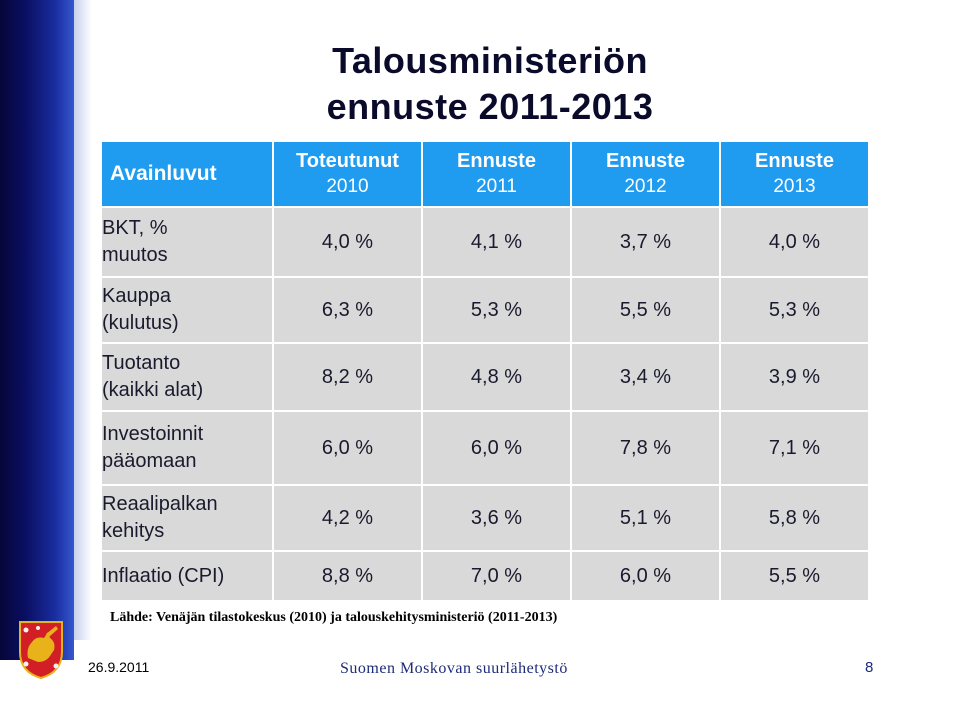 Image resolution: width=960 pixels, height=716 pixels. I want to click on value-text: 3,7 %, so click(645, 241).